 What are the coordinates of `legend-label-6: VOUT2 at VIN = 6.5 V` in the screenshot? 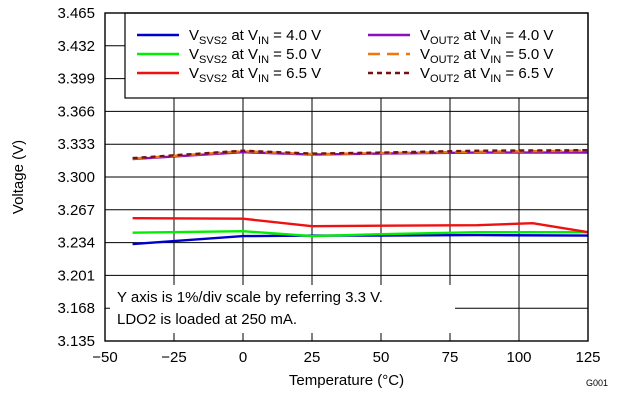 It's located at (486, 75).